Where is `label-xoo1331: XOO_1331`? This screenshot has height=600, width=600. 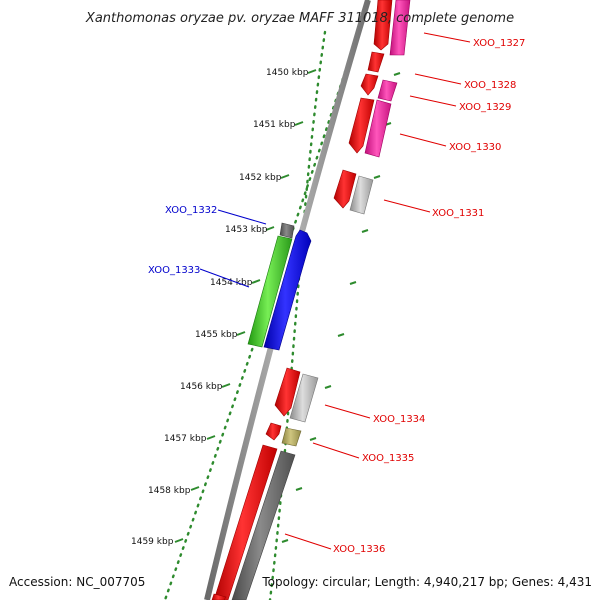
label-xoo1331: XOO_1331 is located at coordinates (458, 213).